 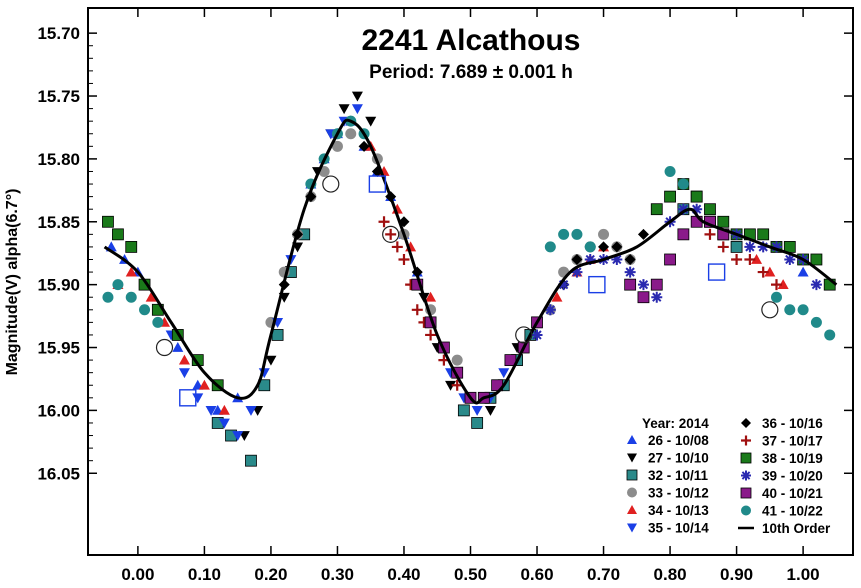 I want to click on chart-subtitle: Period: 7.689 ± 0.001 h, so click(x=471, y=72).